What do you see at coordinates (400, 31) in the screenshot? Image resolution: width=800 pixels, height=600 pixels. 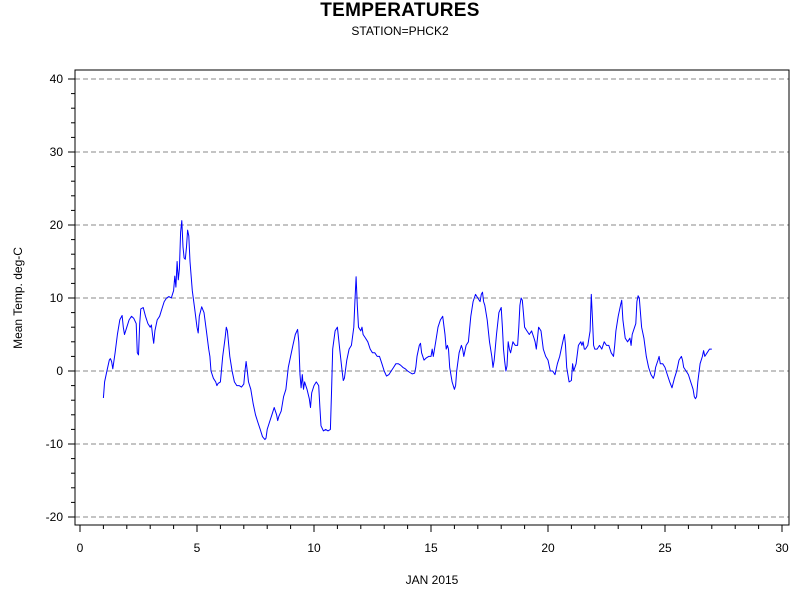 I see `chart-subtitle: STATION=PHCK2` at bounding box center [400, 31].